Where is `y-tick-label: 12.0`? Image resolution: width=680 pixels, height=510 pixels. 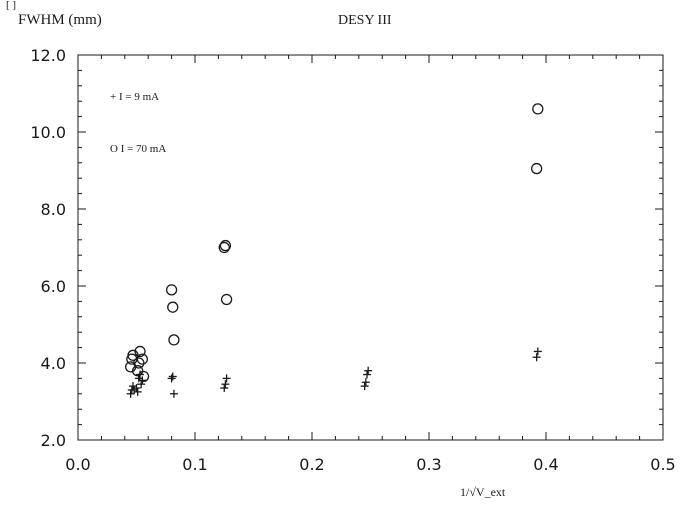 y-tick-label: 12.0 is located at coordinates (48, 55).